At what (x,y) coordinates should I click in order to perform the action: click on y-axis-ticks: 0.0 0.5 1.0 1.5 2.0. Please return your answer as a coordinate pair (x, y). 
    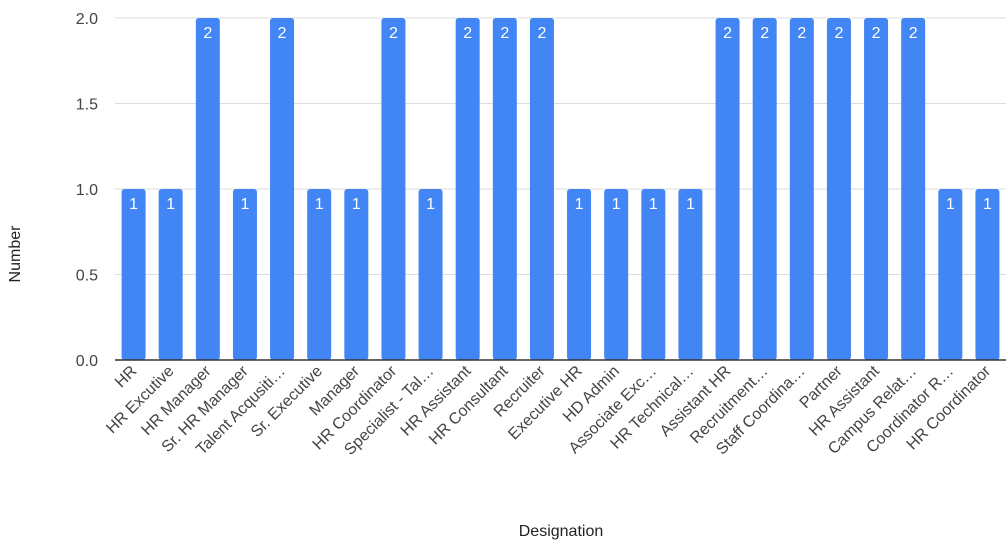
    Looking at the image, I should click on (87, 190).